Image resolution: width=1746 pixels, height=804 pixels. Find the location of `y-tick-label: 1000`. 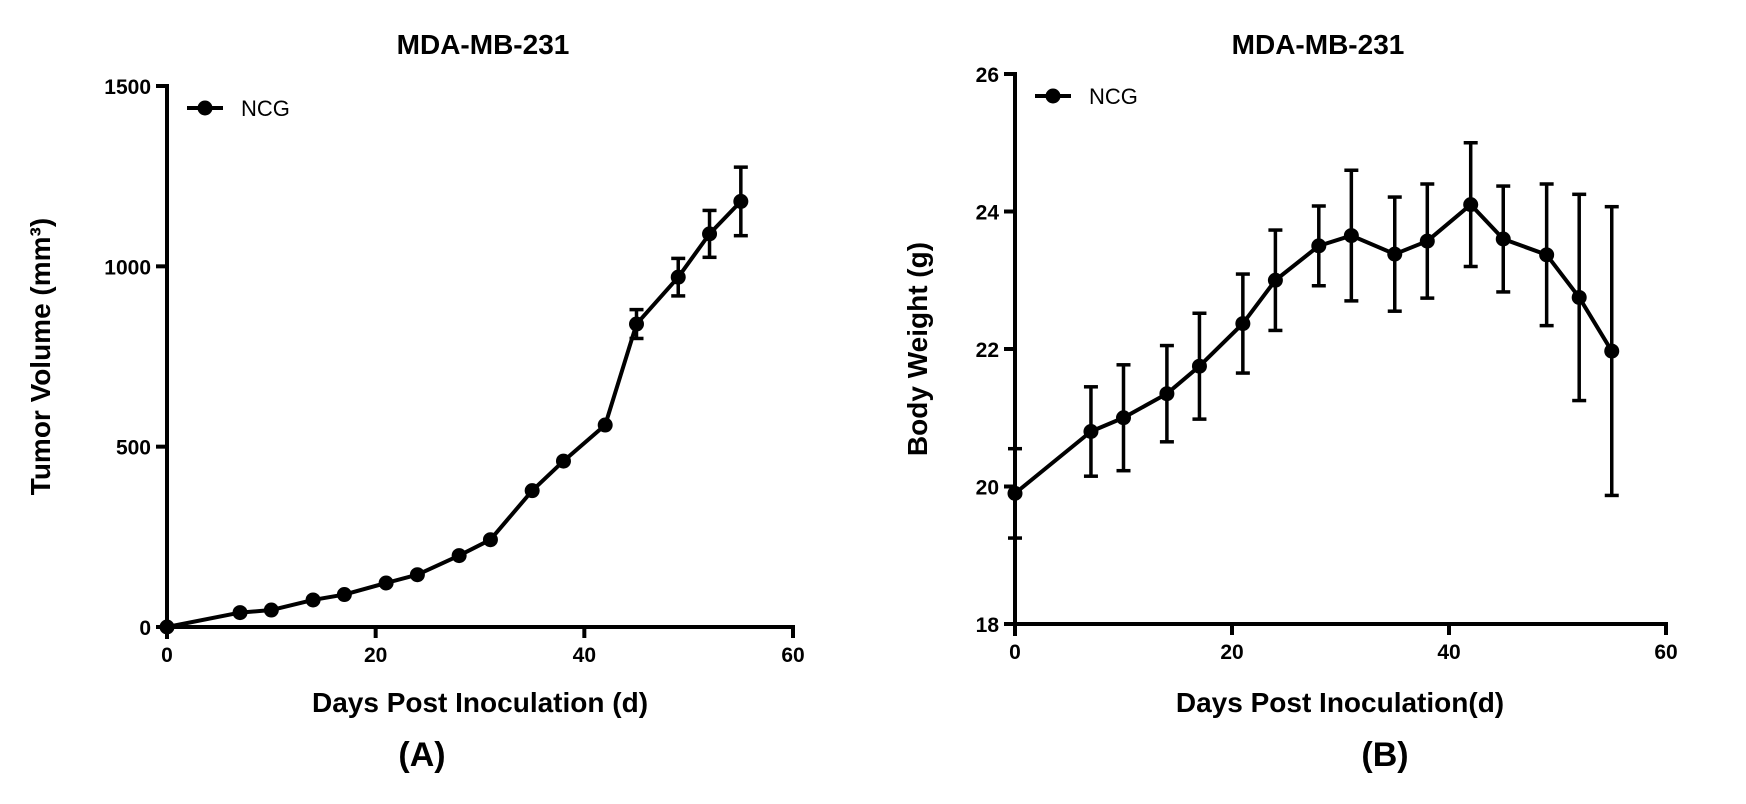

y-tick-label: 1000 is located at coordinates (127, 267).